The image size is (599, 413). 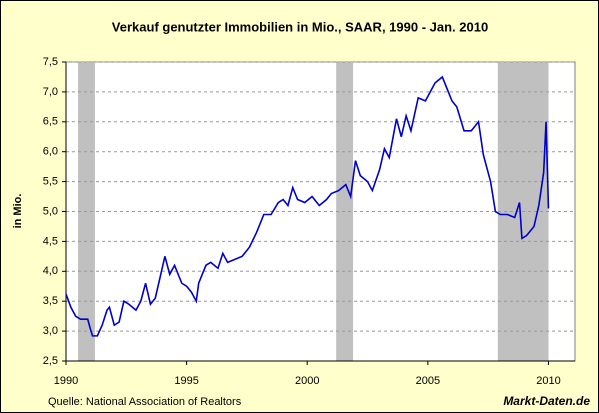 I want to click on y-tick-label: 6,5, so click(x=50, y=122).